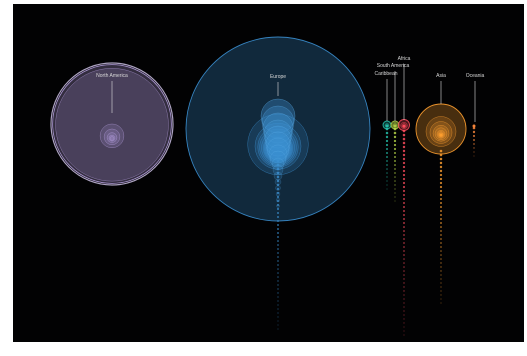  I want to click on group-north-america: North America, so click(112, 124).